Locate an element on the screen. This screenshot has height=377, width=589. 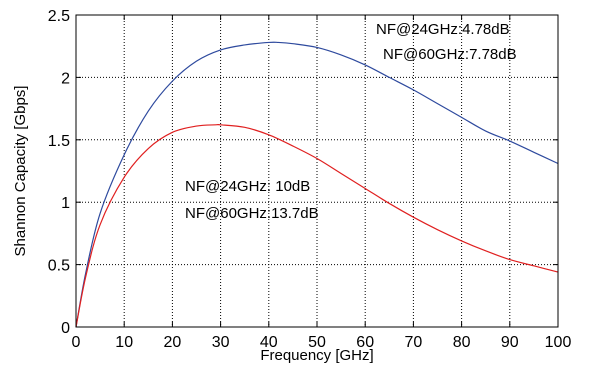
annotation-blue-60ghz: NF@60GHz:7.78dB is located at coordinates (450, 54).